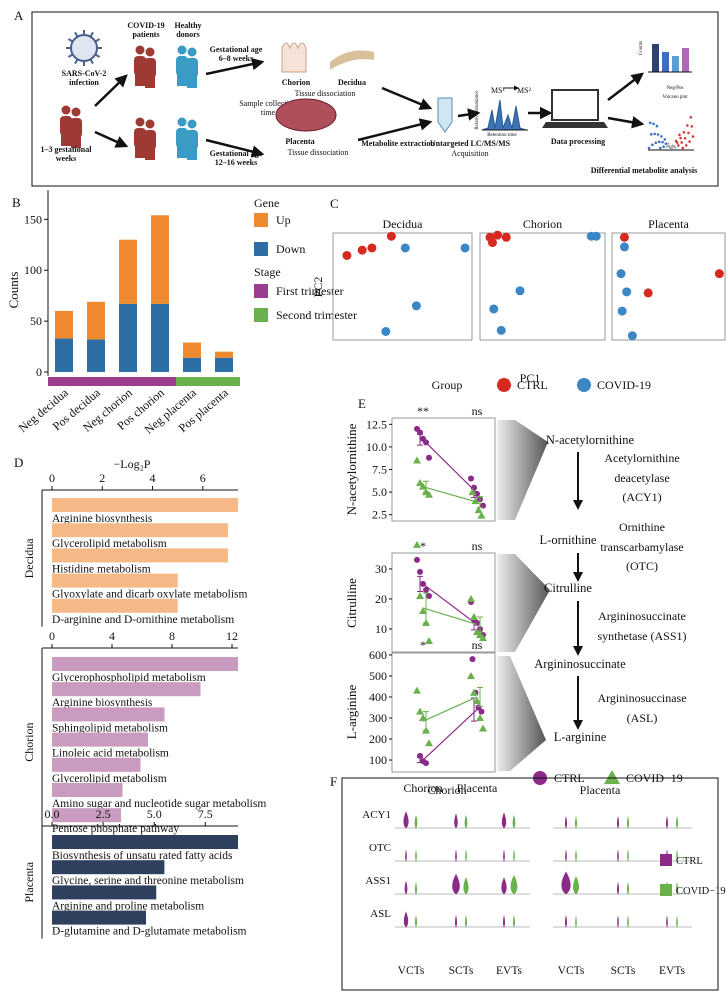 This screenshot has width=727, height=999. What do you see at coordinates (461, 971) in the screenshot?
I see `cell-type-label: SCTs` at bounding box center [461, 971].